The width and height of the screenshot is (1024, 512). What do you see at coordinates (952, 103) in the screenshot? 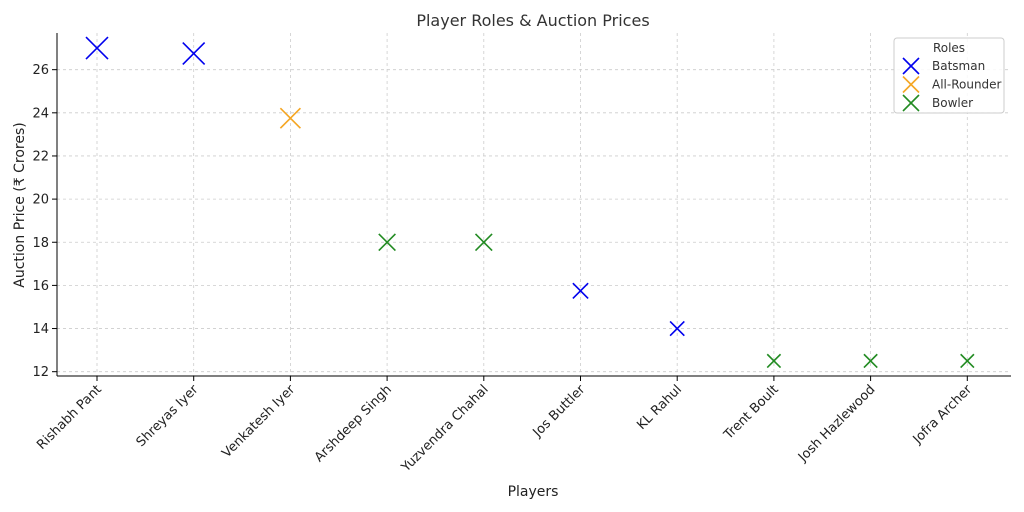
I see `legend-label: Bowler` at bounding box center [952, 103].